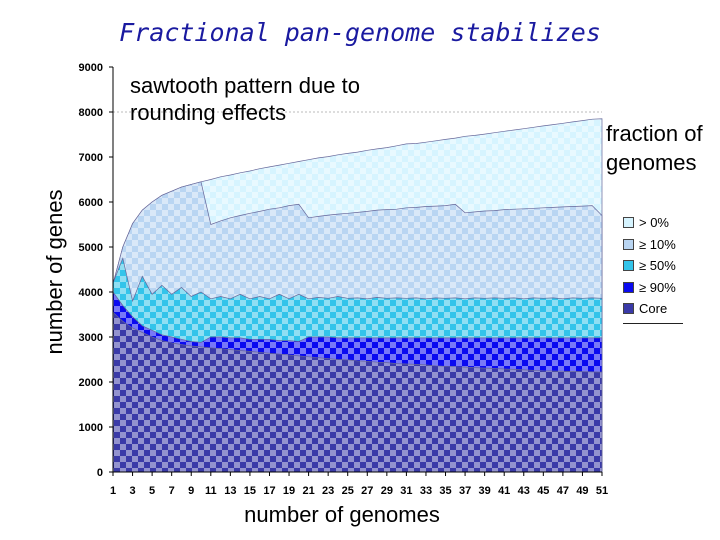 This screenshot has width=720, height=540. What do you see at coordinates (91, 158) in the screenshot?
I see `y-tick-label: 7000` at bounding box center [91, 158].